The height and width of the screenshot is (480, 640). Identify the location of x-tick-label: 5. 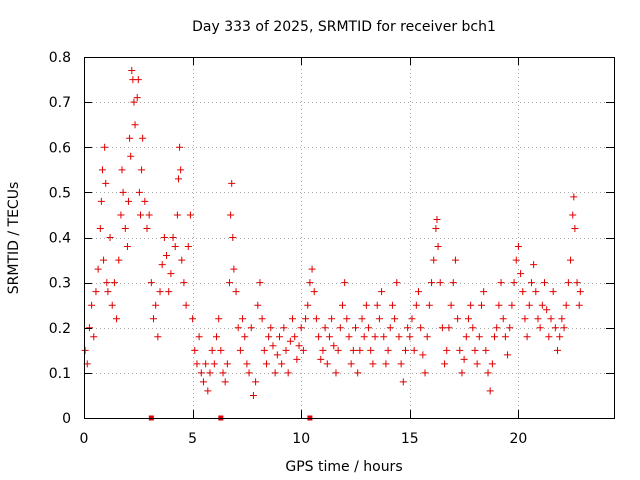
(192, 439).